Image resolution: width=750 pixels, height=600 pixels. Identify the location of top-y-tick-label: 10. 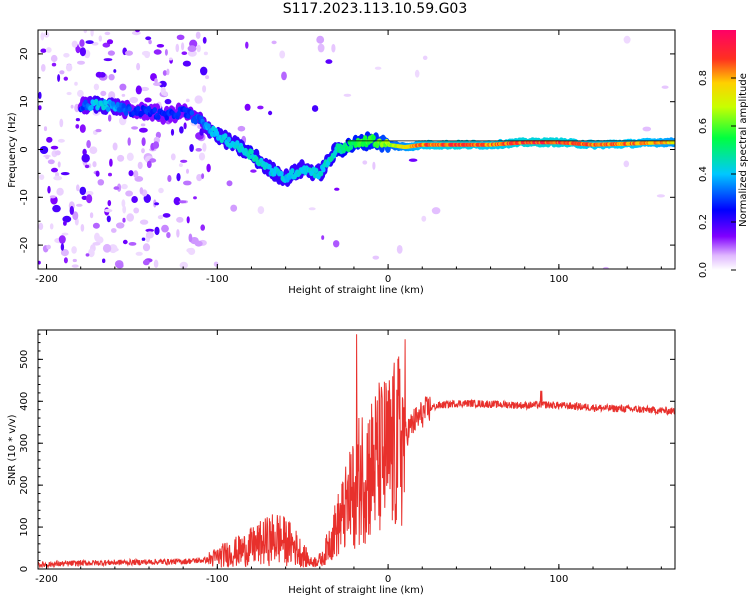
(24, 101).